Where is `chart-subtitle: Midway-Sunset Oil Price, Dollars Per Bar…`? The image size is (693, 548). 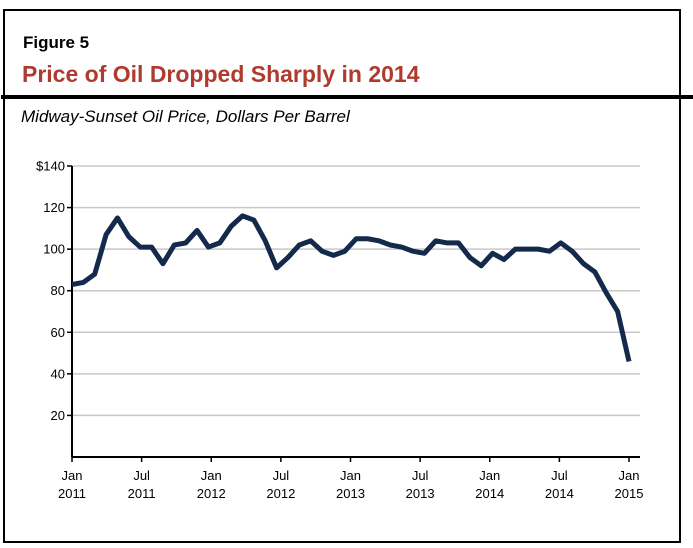 chart-subtitle: Midway-Sunset Oil Price, Dollars Per Bar… is located at coordinates (185, 116).